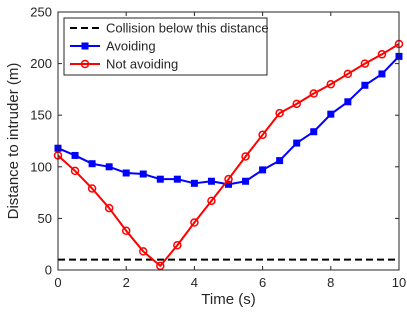 This screenshot has width=407, height=320. Describe the element at coordinates (126, 282) in the screenshot. I see `x-tick-label: 2` at that location.